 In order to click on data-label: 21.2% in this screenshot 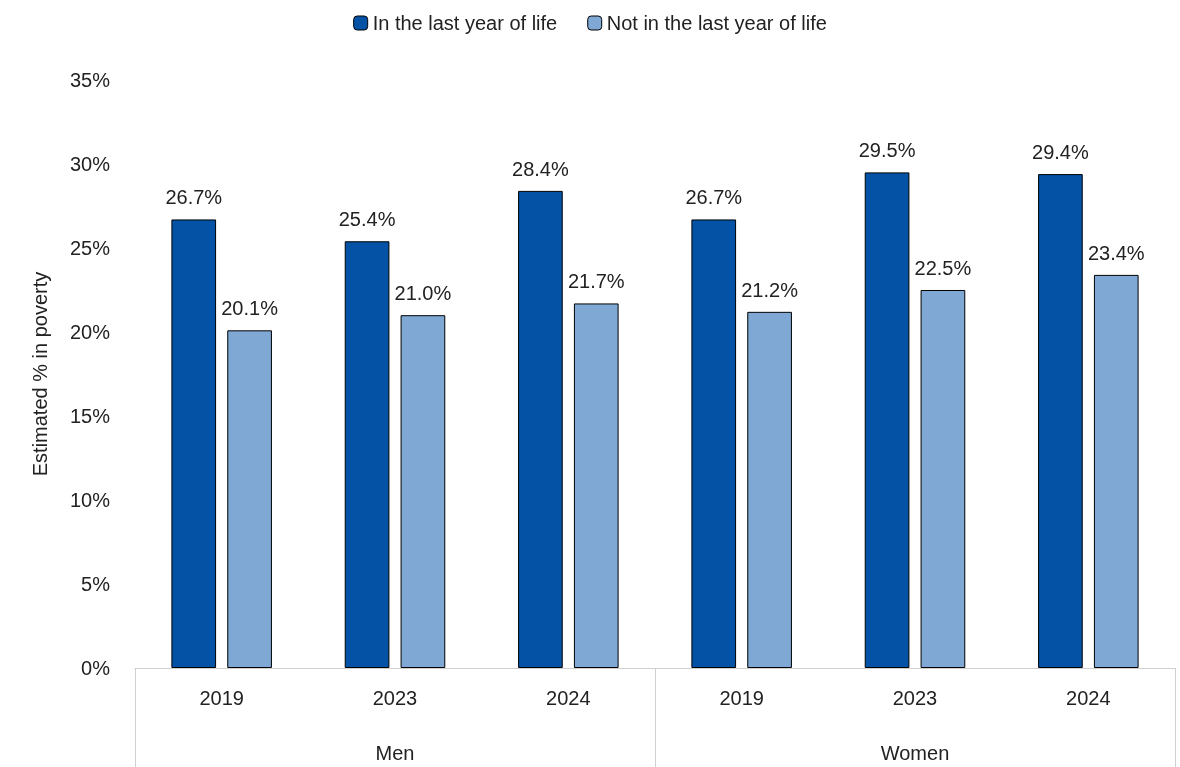, I will do `click(770, 289)`.